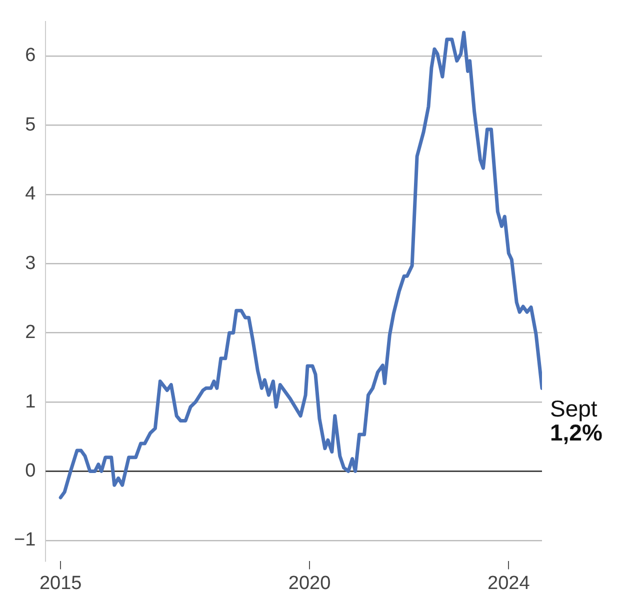 The width and height of the screenshot is (628, 602). What do you see at coordinates (30, 194) in the screenshot?
I see `y-tick-label: 4` at bounding box center [30, 194].